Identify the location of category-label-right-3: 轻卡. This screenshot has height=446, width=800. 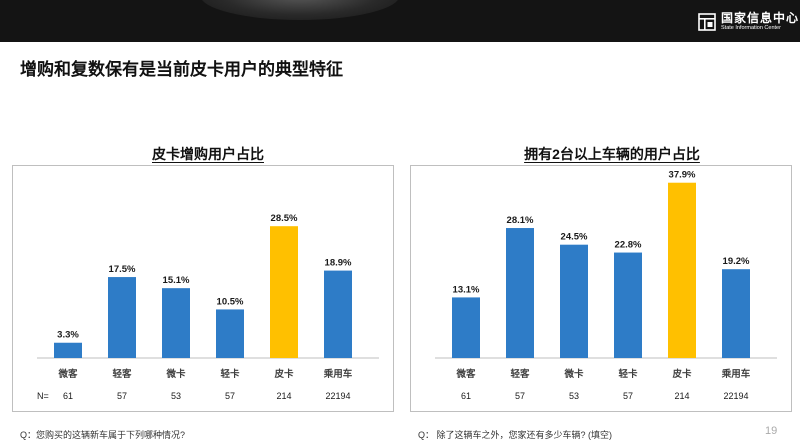
(628, 374).